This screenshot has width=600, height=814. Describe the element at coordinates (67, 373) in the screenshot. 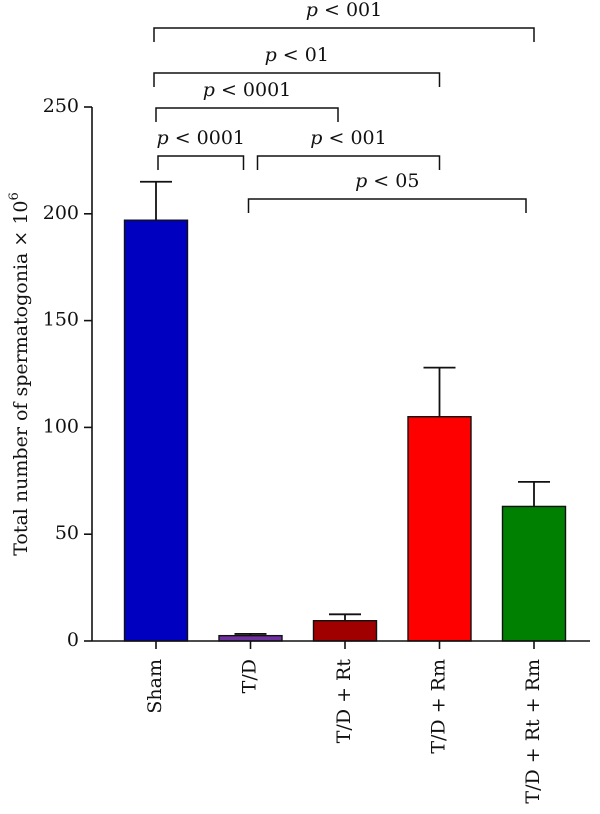

I see `y-axis-ticks: 0 50 100 150 200 250` at that location.